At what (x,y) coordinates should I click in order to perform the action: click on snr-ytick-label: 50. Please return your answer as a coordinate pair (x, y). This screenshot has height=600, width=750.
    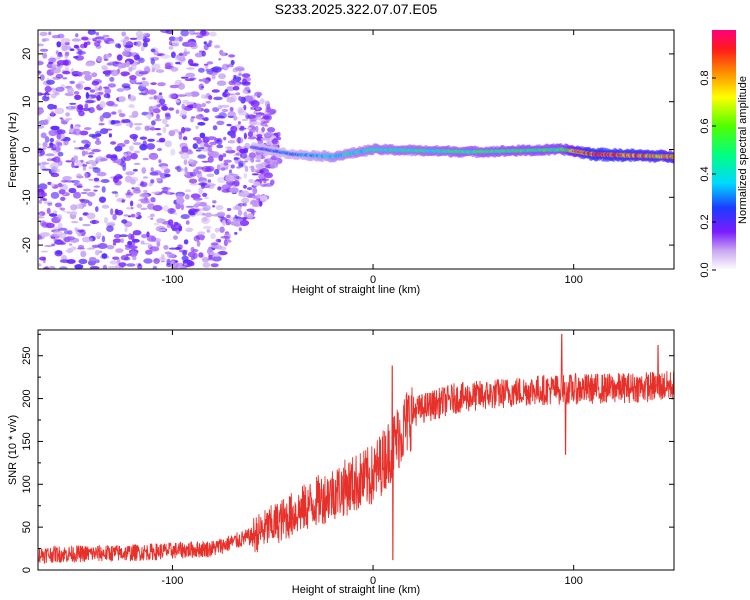
    Looking at the image, I should click on (27, 527).